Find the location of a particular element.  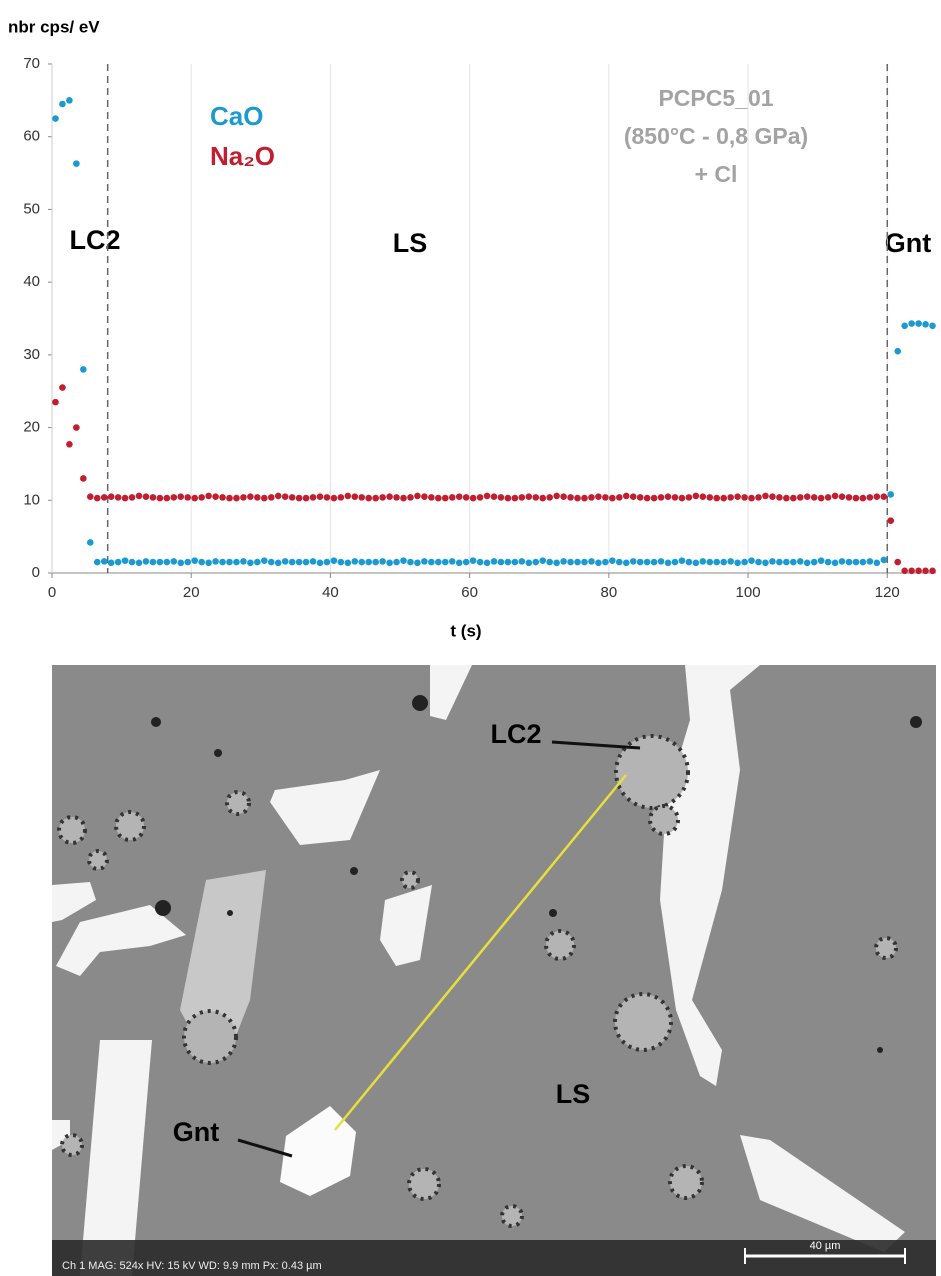

x-axis-label: t (s) is located at coordinates (465, 630).